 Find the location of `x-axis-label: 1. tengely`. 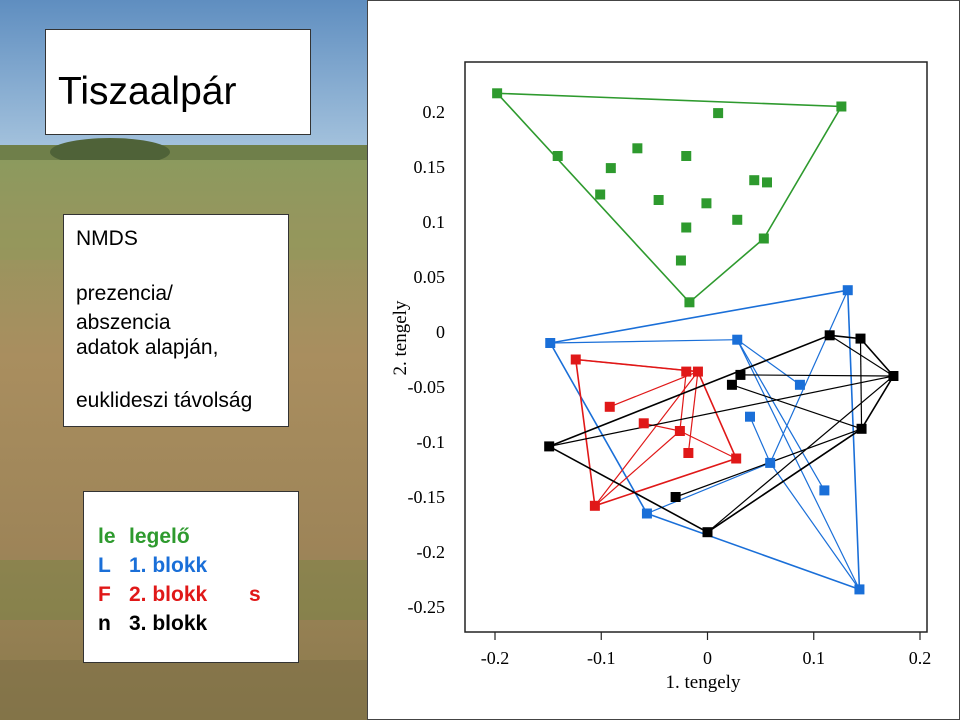

x-axis-label: 1. tengely is located at coordinates (703, 682).